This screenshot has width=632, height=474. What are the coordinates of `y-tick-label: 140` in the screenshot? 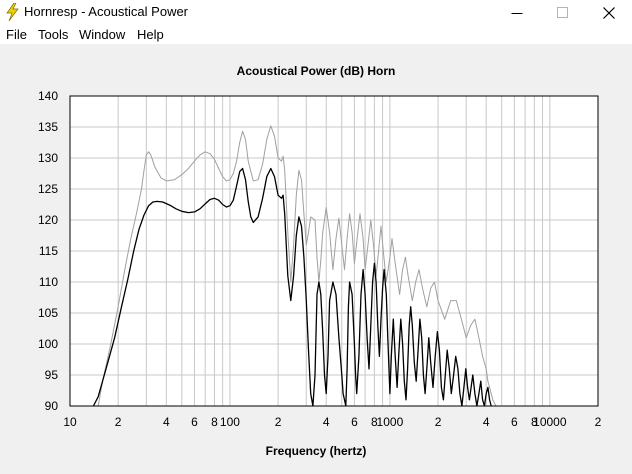 It's located at (48, 96).